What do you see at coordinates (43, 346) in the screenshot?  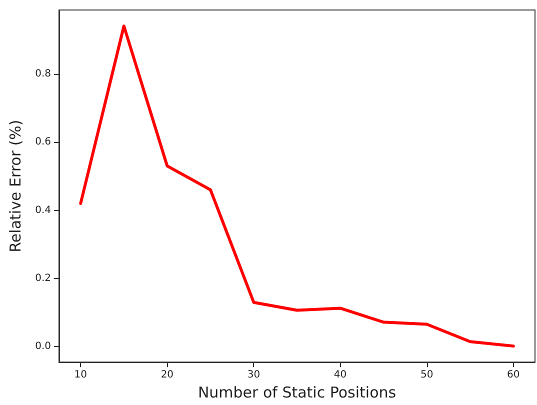 I see `y-tick-label: 0.0` at bounding box center [43, 346].